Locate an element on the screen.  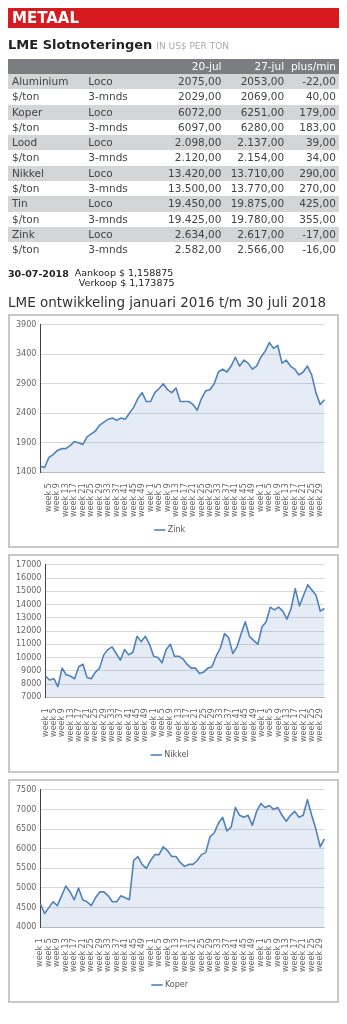
text: 6097,00 is located at coordinates (199, 127).